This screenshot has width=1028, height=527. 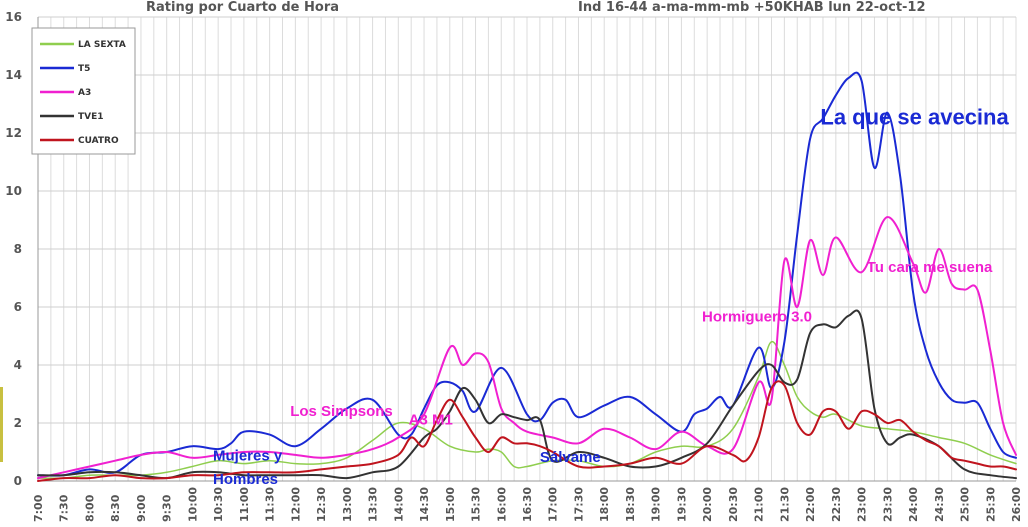 What do you see at coordinates (398, 504) in the screenshot?
I see `x-tick-label: 14:00` at bounding box center [398, 504].